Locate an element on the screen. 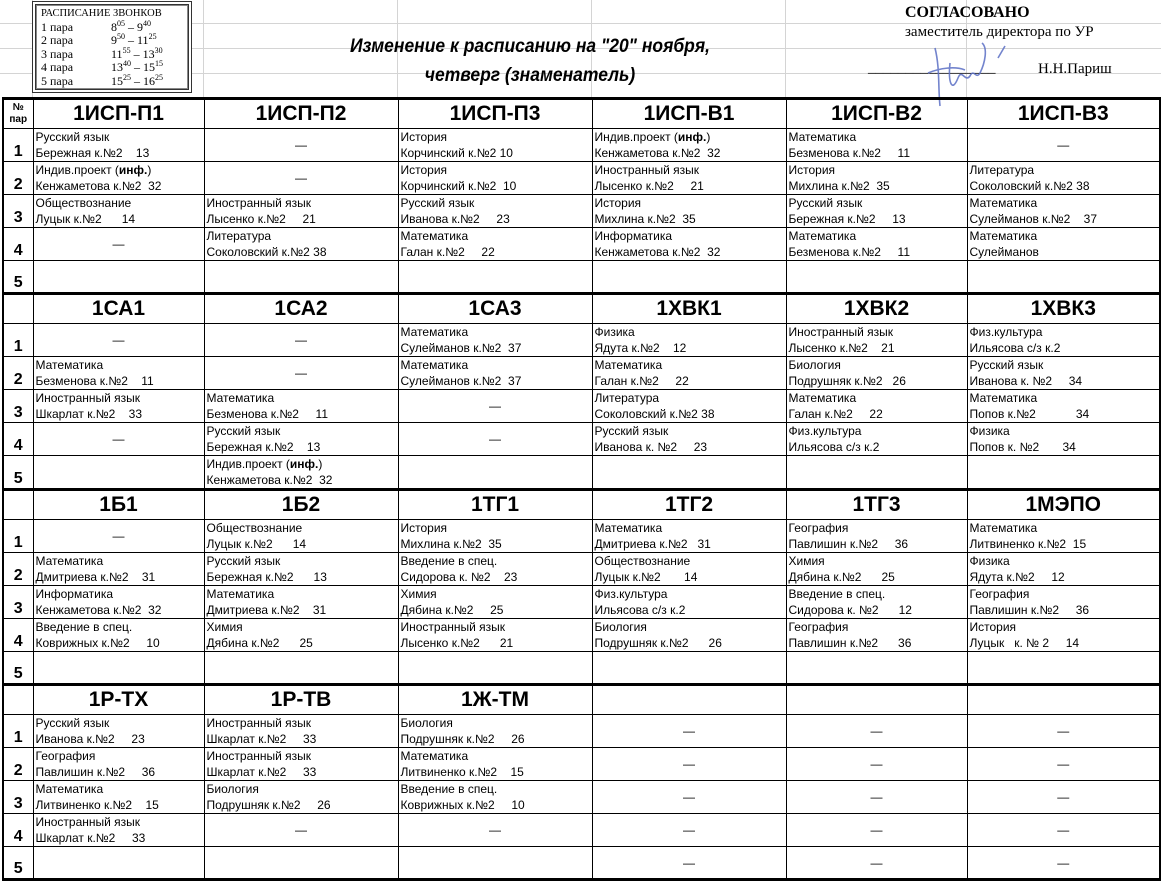 The width and height of the screenshot is (1161, 881). start-hour: 9 is located at coordinates (114, 40).